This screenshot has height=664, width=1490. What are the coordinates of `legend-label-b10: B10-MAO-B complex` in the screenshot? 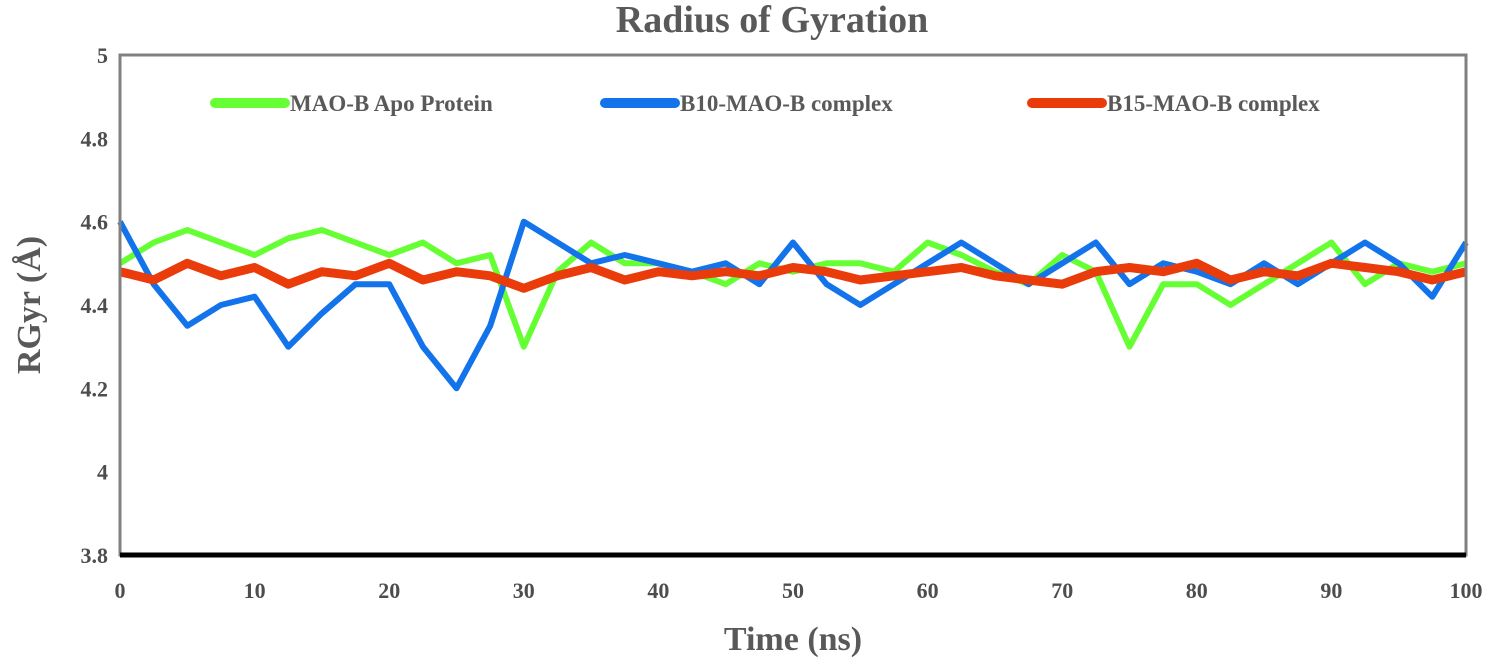 It's located at (786, 103).